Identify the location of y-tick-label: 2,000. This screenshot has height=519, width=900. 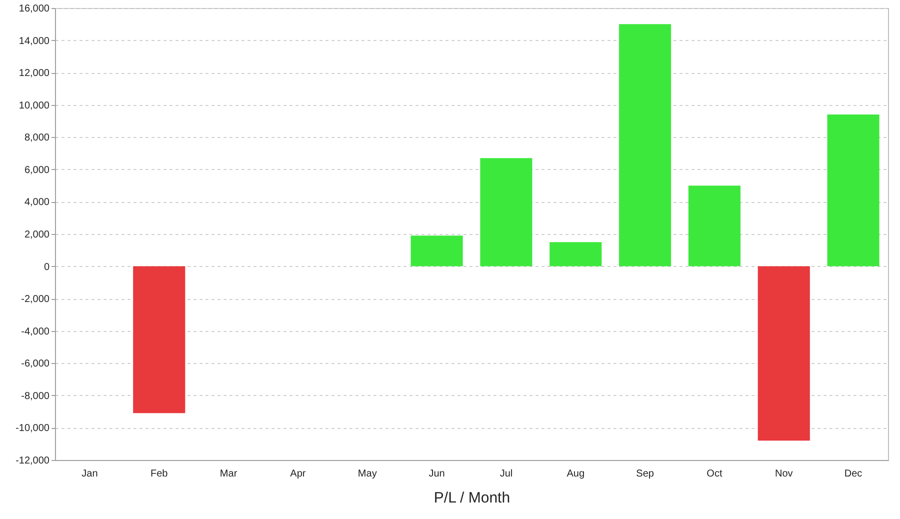
(37, 235).